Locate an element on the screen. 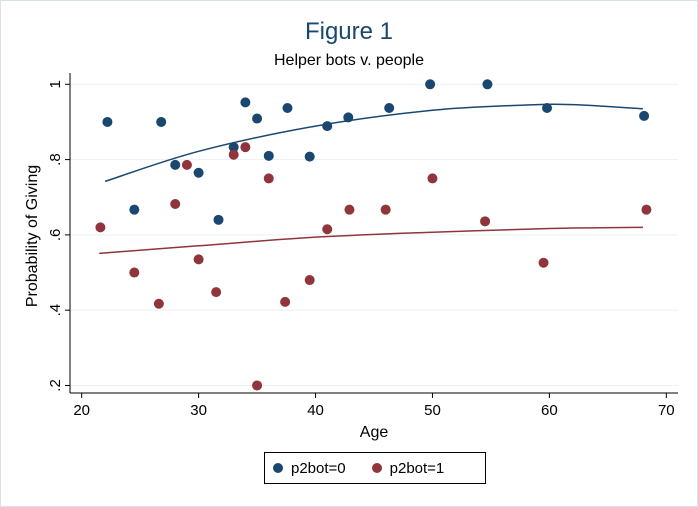  y-tick-label-4: 1 is located at coordinates (55, 84).